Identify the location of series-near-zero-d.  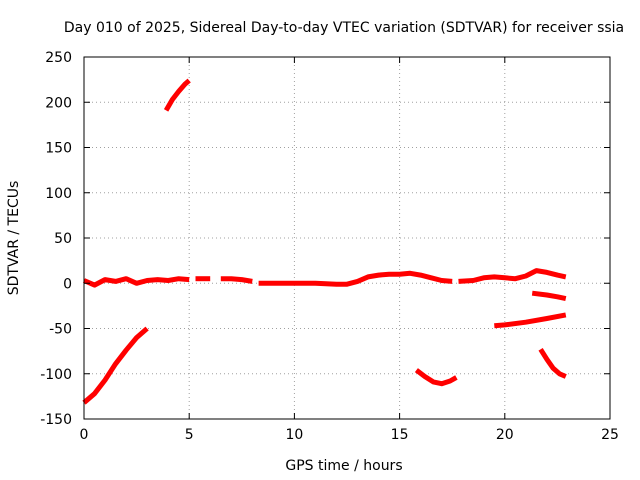
(355, 278).